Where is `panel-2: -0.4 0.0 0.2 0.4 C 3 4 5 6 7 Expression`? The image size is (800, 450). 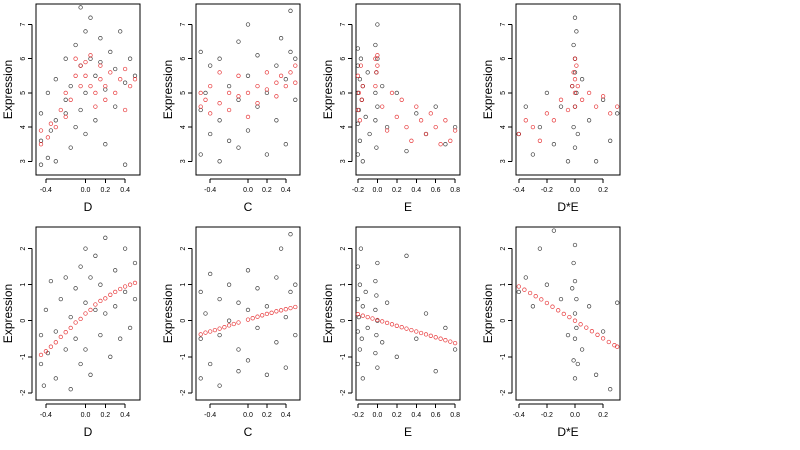 panel-2: -0.4 0.0 0.2 0.4 C 3 4 5 6 7 Expression is located at coordinates (231, 108).